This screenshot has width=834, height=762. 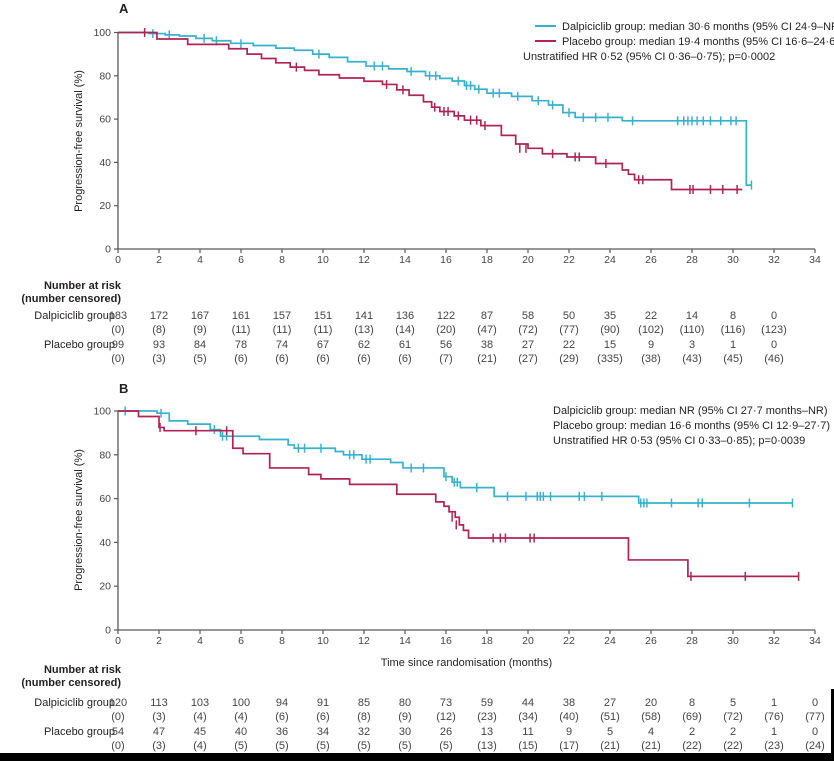 I want to click on risk-count-cell: 27, so click(x=528, y=345).